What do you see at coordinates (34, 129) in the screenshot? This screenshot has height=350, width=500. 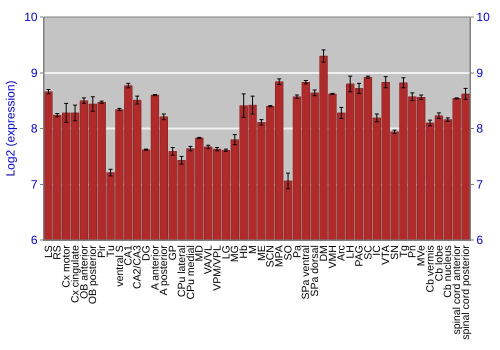 I see `y-tick-label: 8` at bounding box center [34, 129].